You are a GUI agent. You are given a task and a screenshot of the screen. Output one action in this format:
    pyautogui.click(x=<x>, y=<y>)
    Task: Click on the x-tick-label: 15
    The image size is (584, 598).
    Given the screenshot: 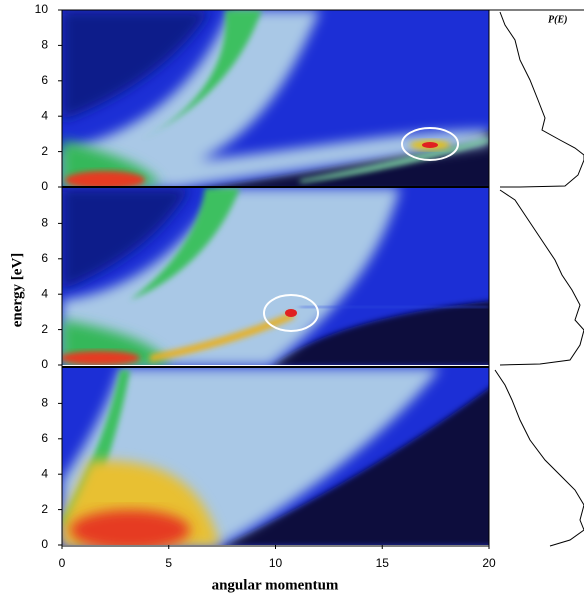 What is the action you would take?
    pyautogui.click(x=383, y=563)
    